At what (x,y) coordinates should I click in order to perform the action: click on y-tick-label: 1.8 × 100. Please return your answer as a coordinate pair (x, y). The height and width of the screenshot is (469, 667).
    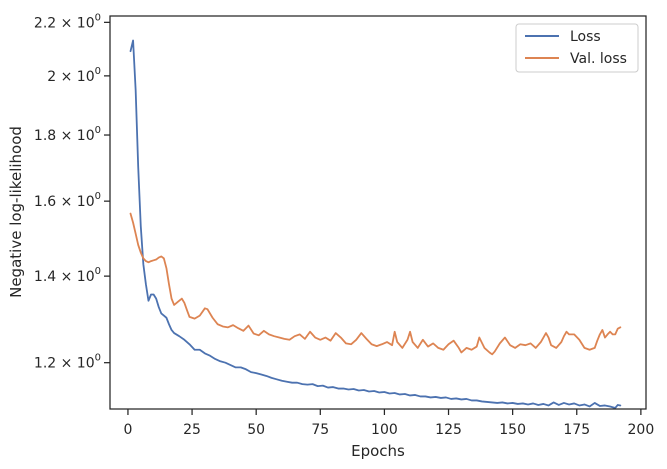
    Looking at the image, I should click on (67, 134).